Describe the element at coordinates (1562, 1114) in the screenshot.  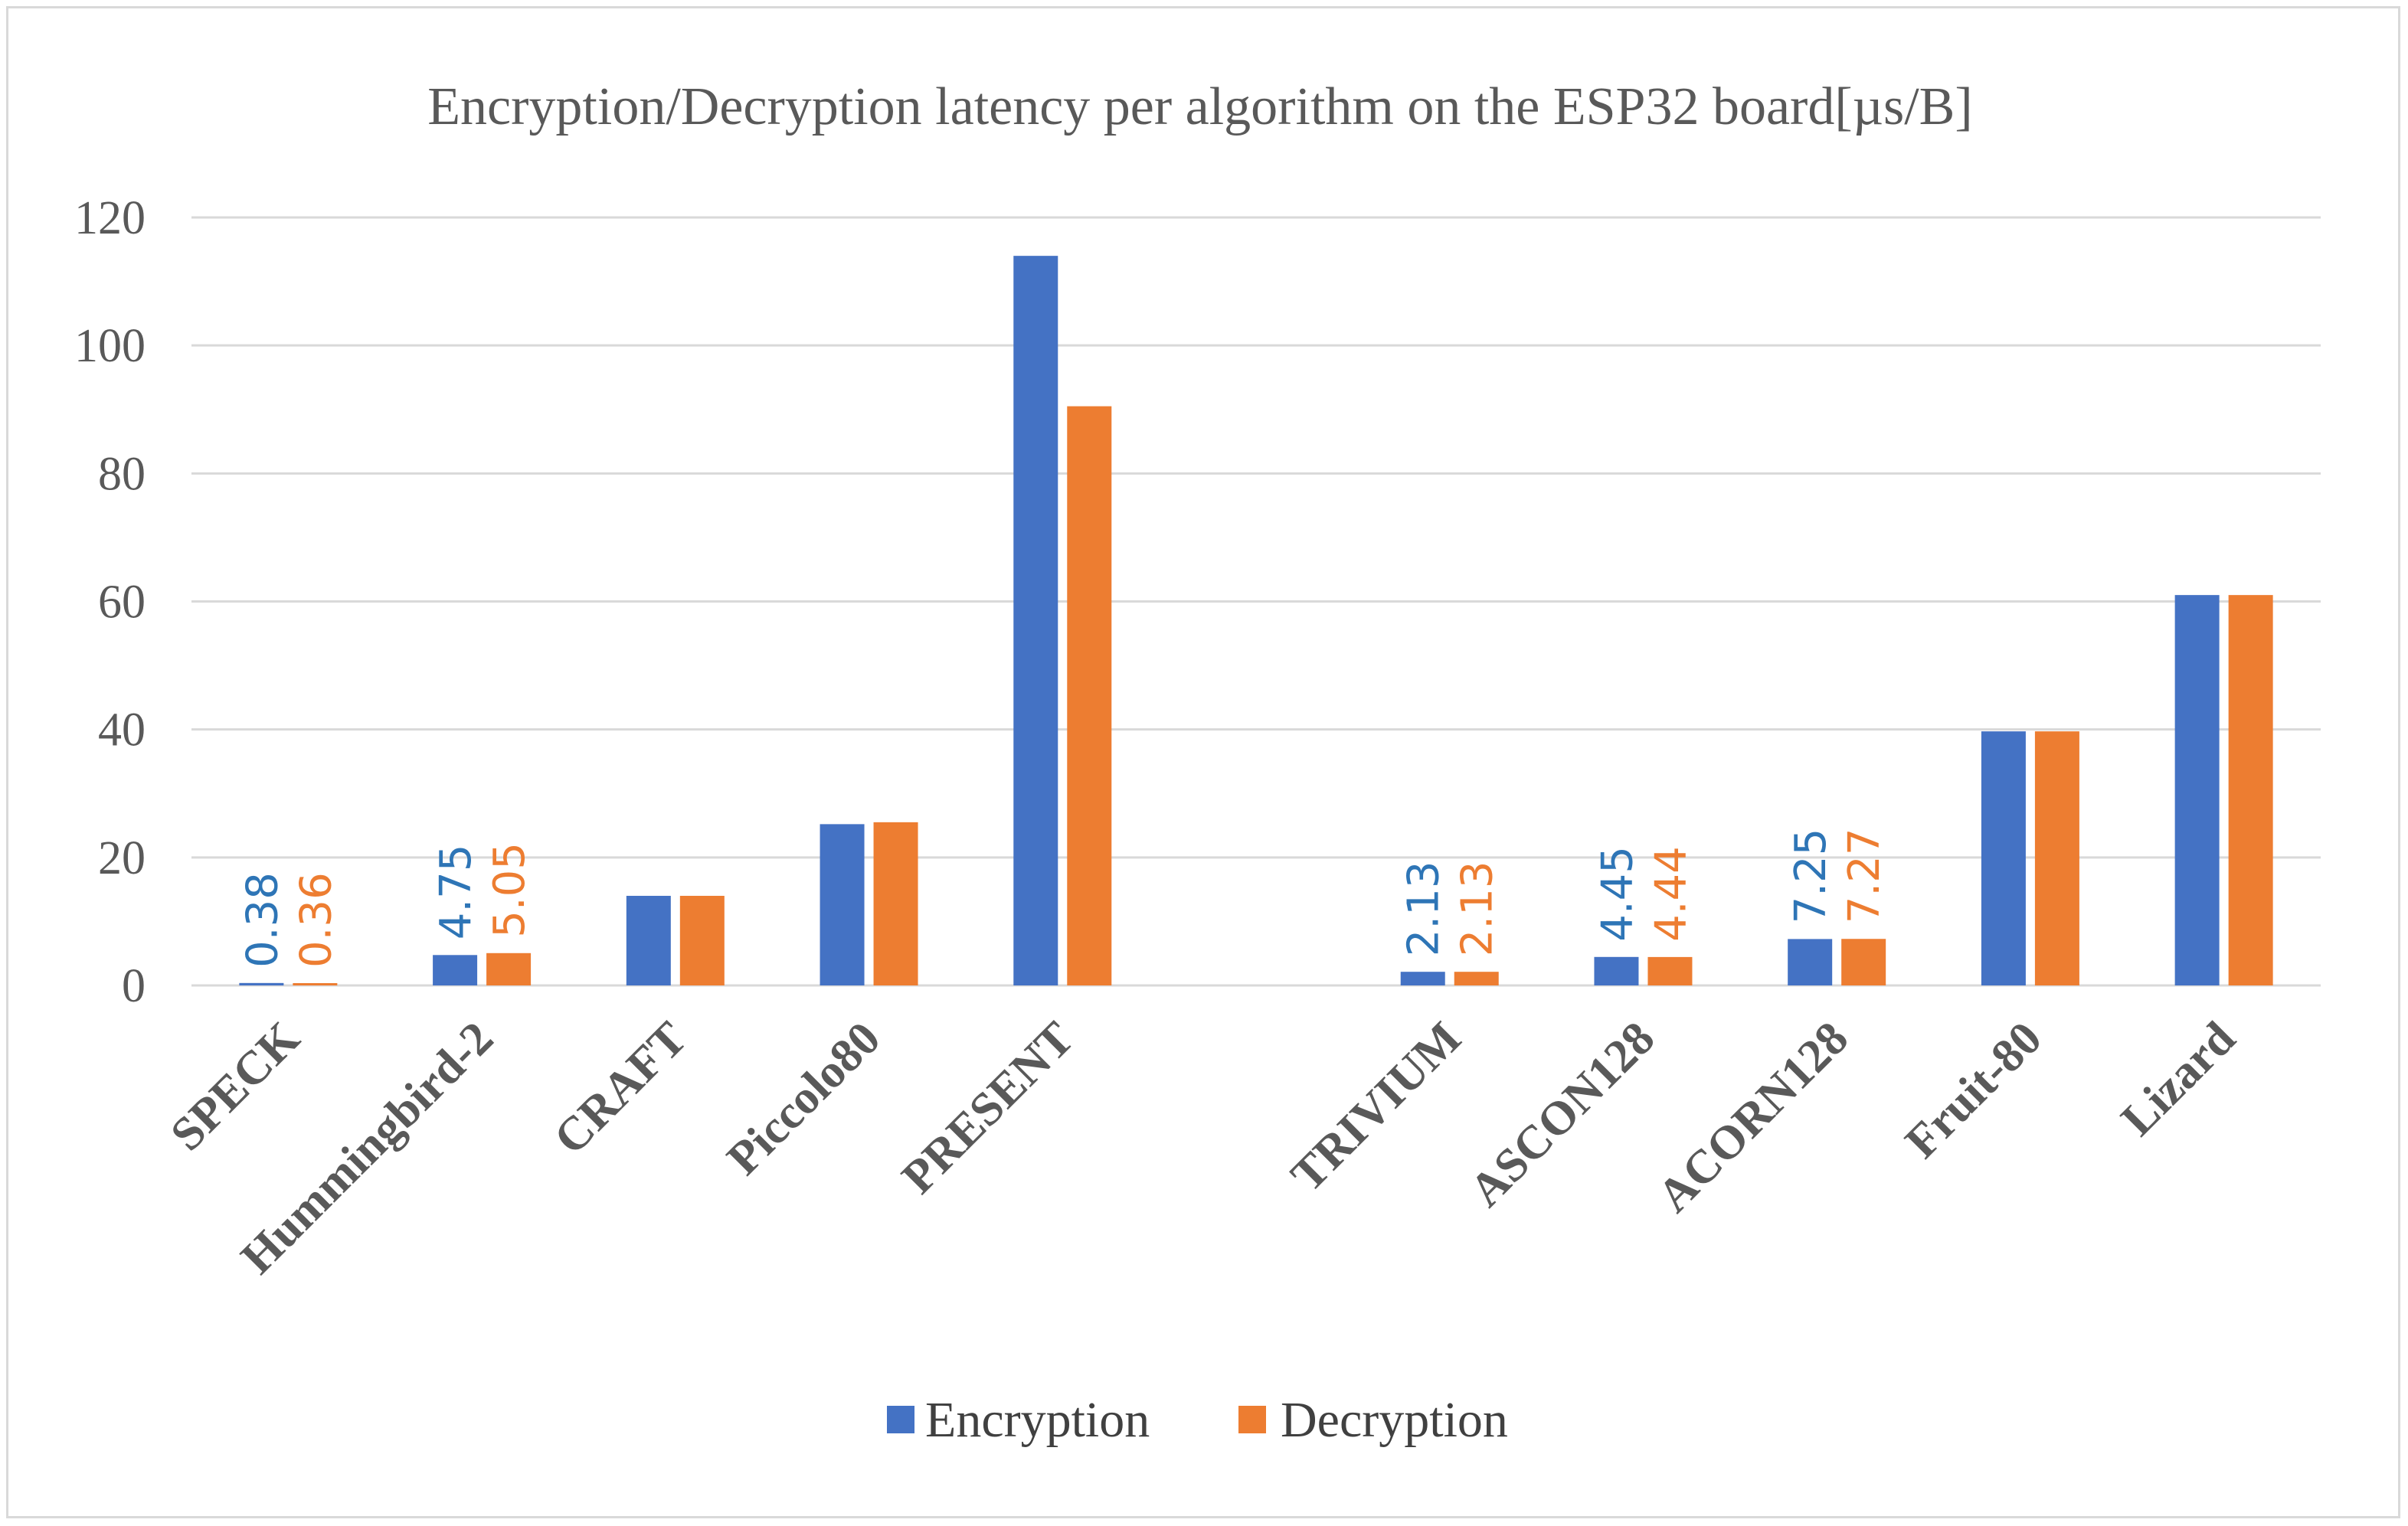
I see `x-category-label: ASCON128` at that location.